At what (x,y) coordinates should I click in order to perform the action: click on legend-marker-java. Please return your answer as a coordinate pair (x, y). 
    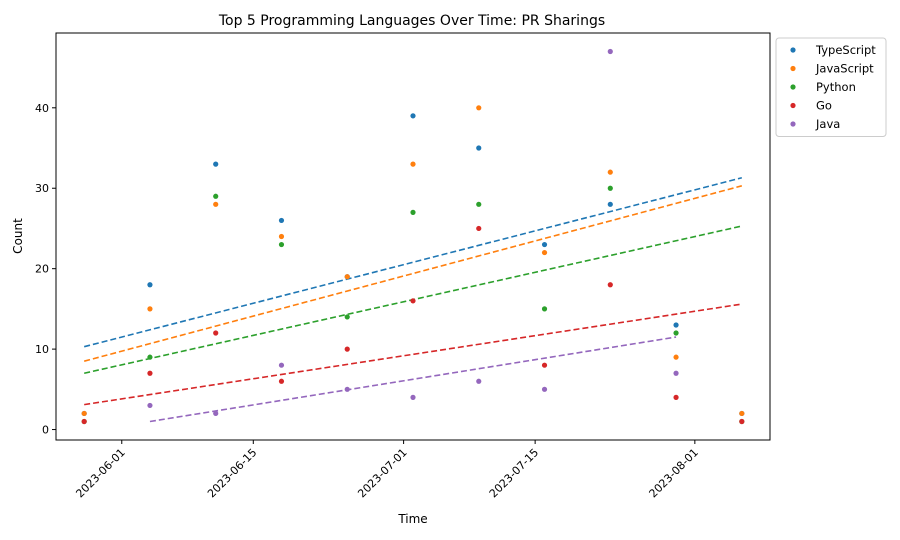
    Looking at the image, I should click on (793, 124).